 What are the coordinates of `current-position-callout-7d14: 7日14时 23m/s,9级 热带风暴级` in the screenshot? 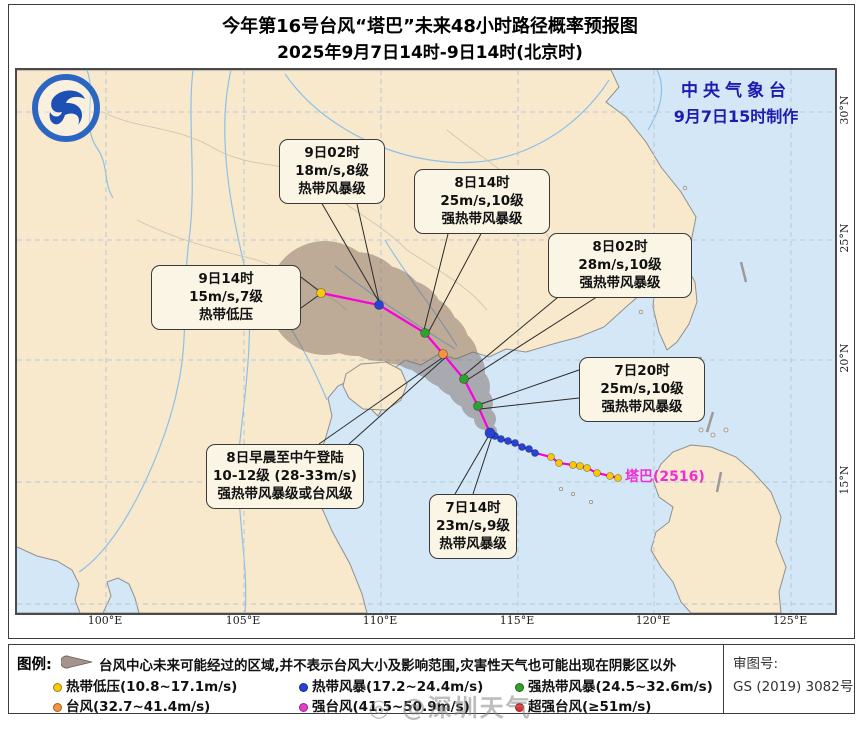 It's located at (473, 526).